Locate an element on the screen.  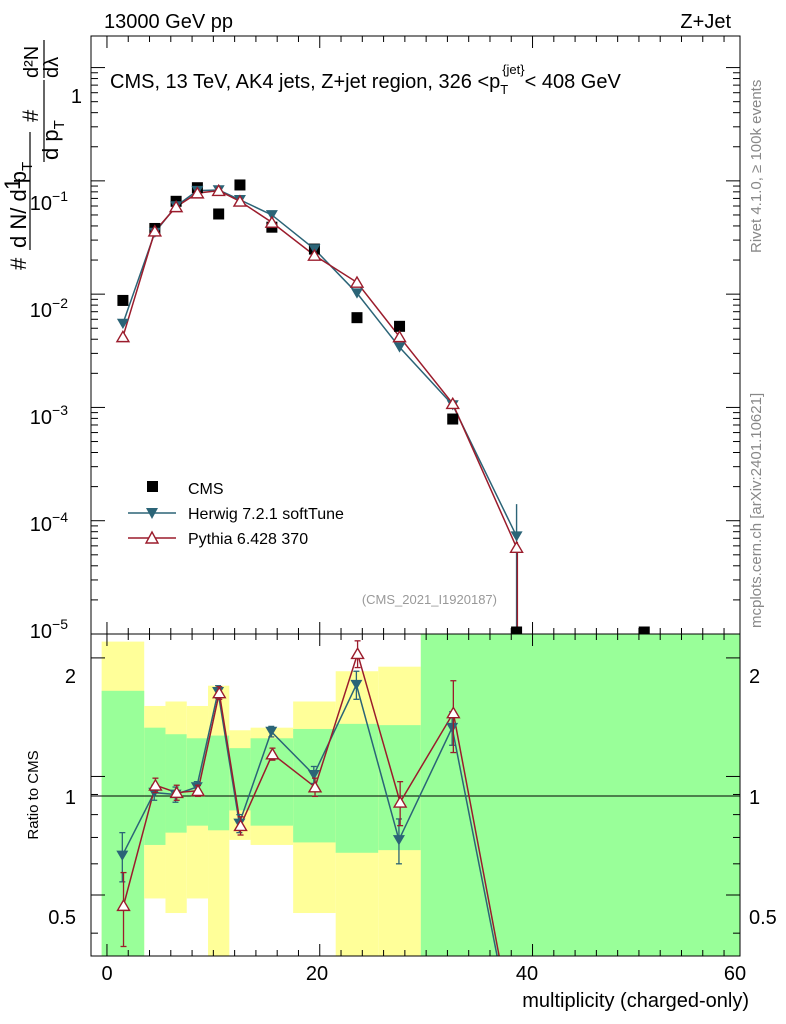
ytick-label-1e-5: 10⁻⁵ is located at coordinates (49, 629).